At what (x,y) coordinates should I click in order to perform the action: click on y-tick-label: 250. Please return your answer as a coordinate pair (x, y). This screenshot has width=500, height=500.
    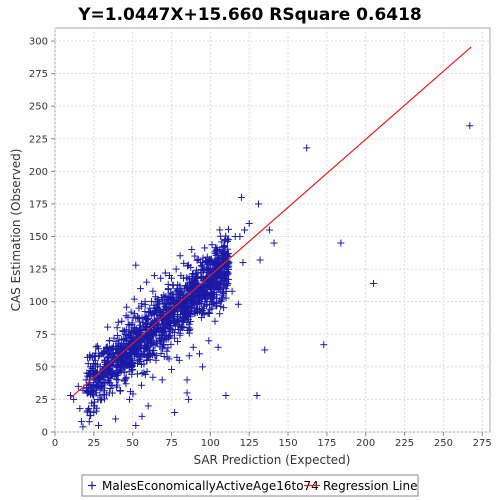
    Looking at the image, I should click on (38, 107).